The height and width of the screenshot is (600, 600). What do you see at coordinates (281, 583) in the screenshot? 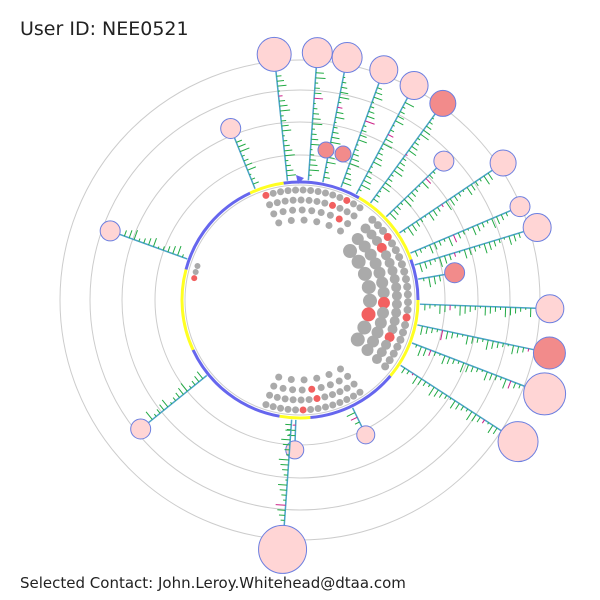
I see `selected-contact-email: John.Leroy.Whitehead@dtaa.com` at bounding box center [281, 583].